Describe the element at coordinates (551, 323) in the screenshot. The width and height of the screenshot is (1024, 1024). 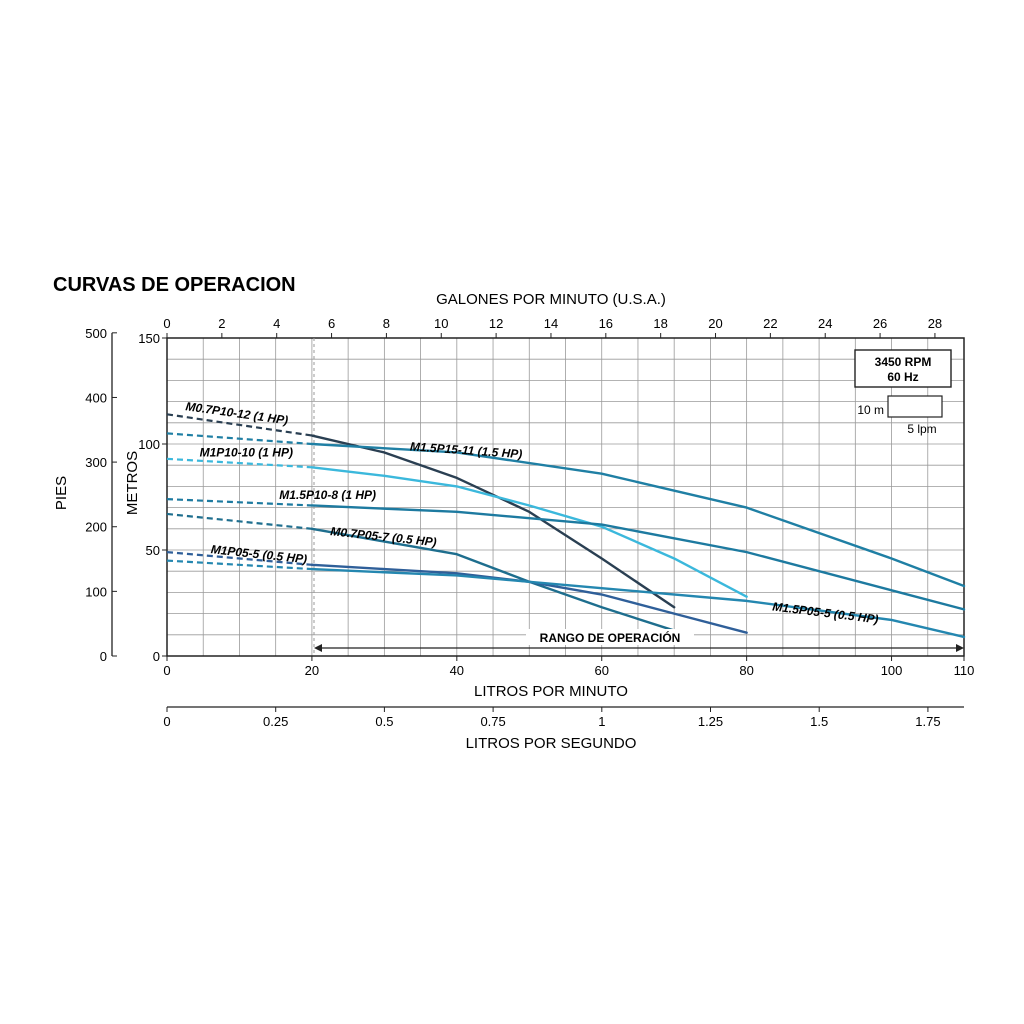
I see `top-tick-label: 14` at that location.